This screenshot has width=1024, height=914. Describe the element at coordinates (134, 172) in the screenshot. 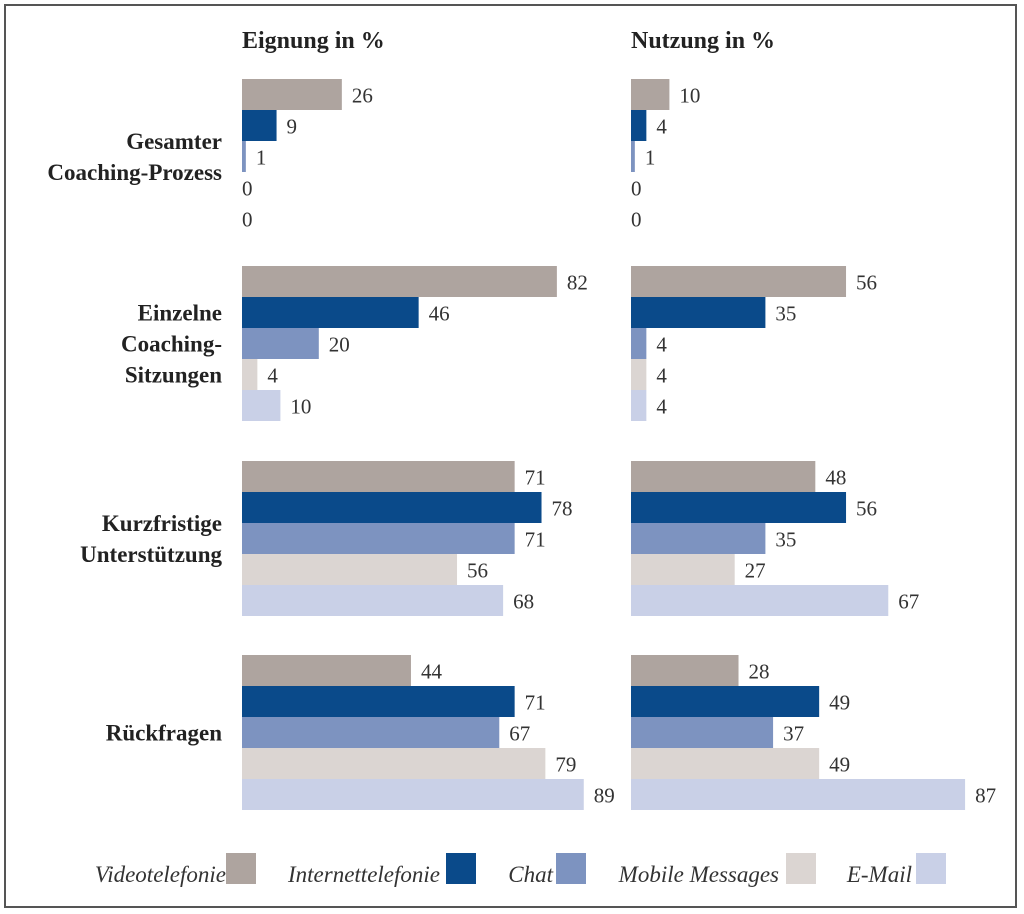

I see `group-label: Coaching-Prozess` at that location.